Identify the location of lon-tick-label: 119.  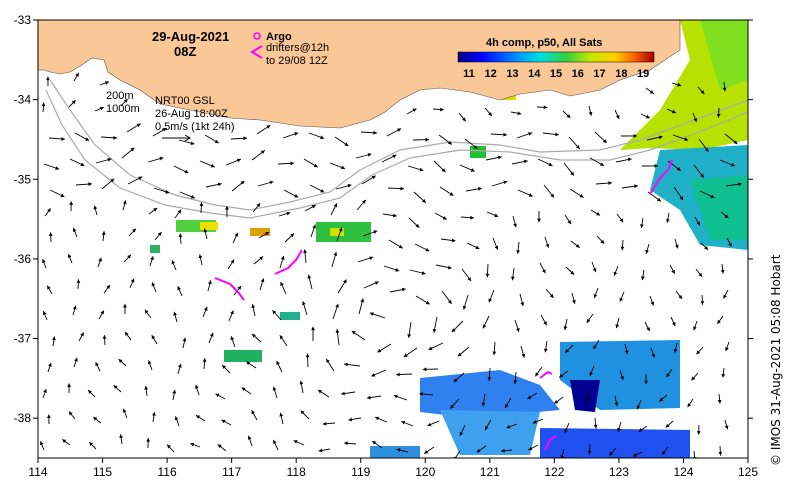
(360, 472).